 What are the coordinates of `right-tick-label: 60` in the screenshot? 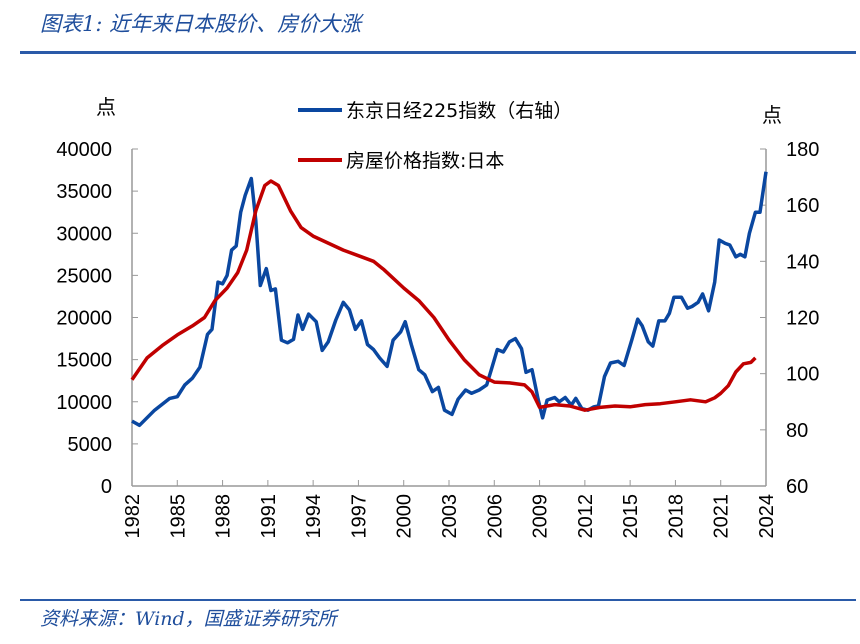 It's located at (797, 487).